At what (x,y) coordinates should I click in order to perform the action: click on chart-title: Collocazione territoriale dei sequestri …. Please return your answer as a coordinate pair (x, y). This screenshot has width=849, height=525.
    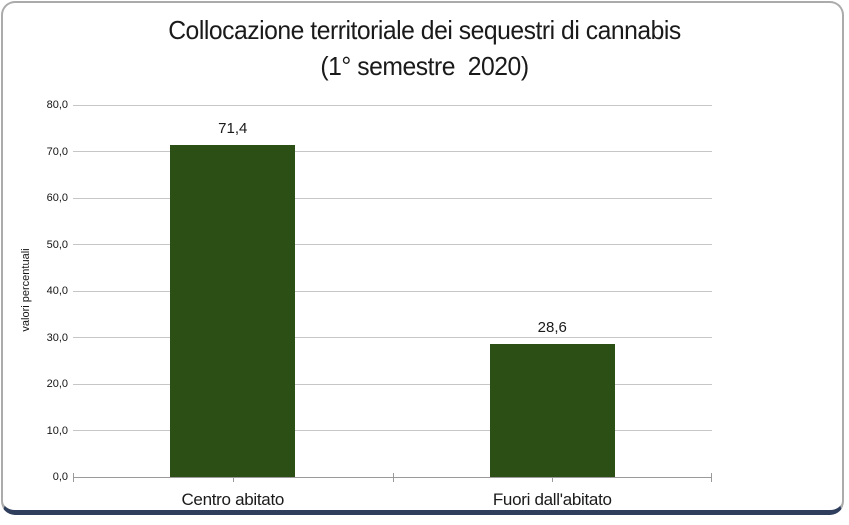
    Looking at the image, I should click on (424, 48).